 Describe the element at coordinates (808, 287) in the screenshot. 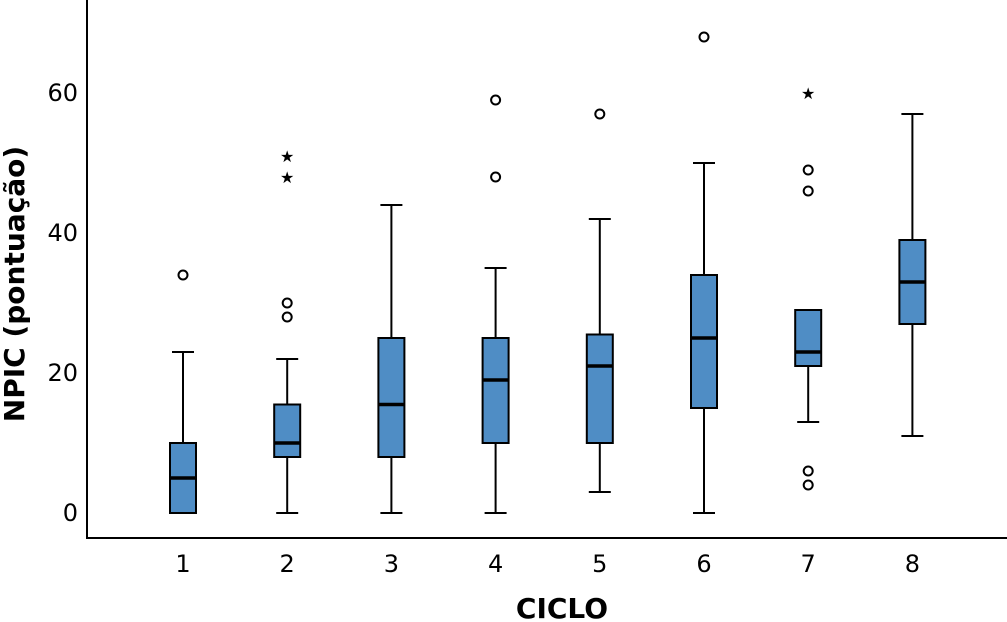

I see `box-group-7: ★` at that location.